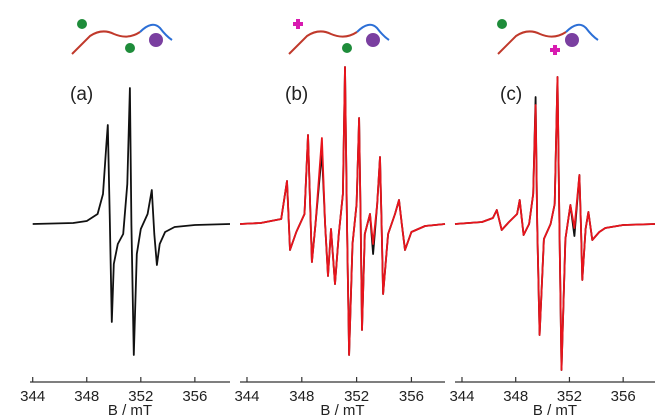 Image resolution: width=656 pixels, height=417 pixels. Describe the element at coordinates (511, 94) in the screenshot. I see `panel-label: (c)` at that location.